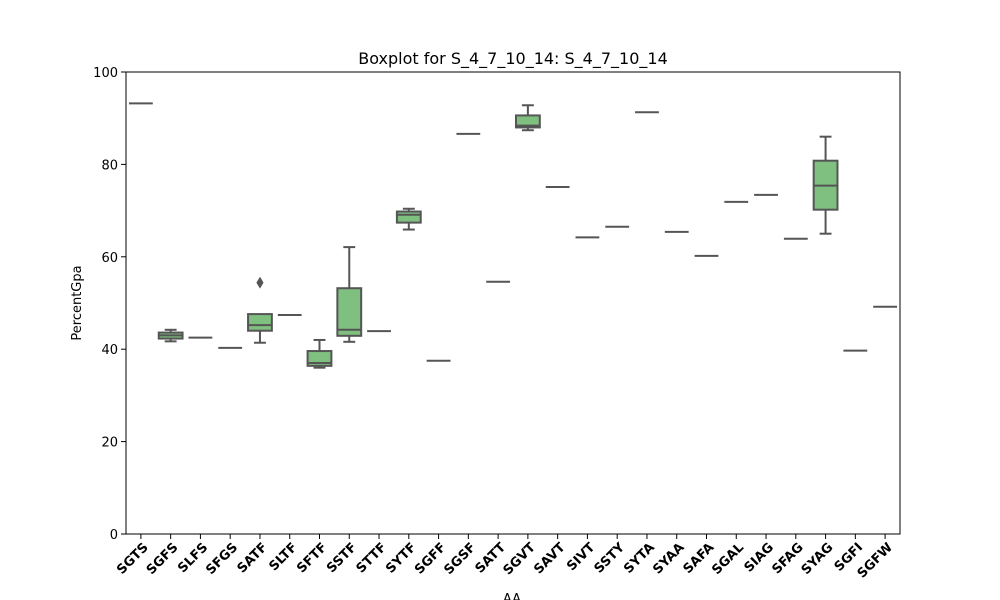 The height and width of the screenshot is (600, 1000). I want to click on y-tick-label: 80, so click(109, 165).